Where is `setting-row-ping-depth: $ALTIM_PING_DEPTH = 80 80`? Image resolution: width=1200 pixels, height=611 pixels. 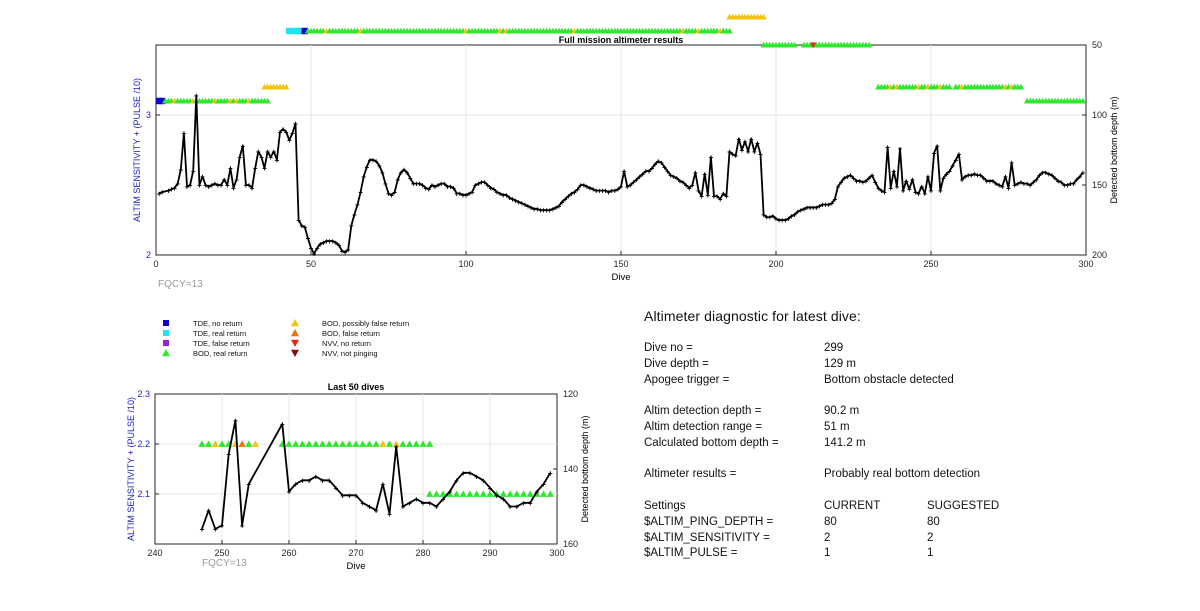
setting-row-ping-depth: $ALTIM_PING_DEPTH = 80 80 is located at coordinates (904, 524).